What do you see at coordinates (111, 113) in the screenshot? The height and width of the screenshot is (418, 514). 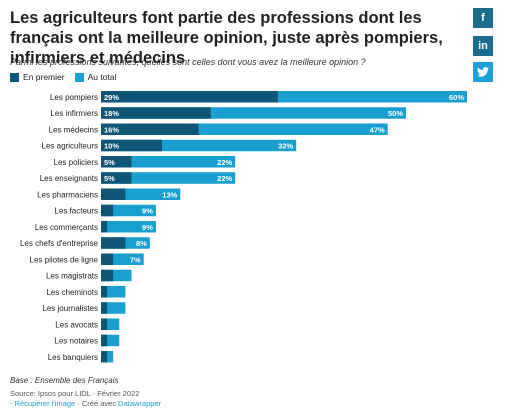 I see `data-label-en-premier: 18%` at bounding box center [111, 113].